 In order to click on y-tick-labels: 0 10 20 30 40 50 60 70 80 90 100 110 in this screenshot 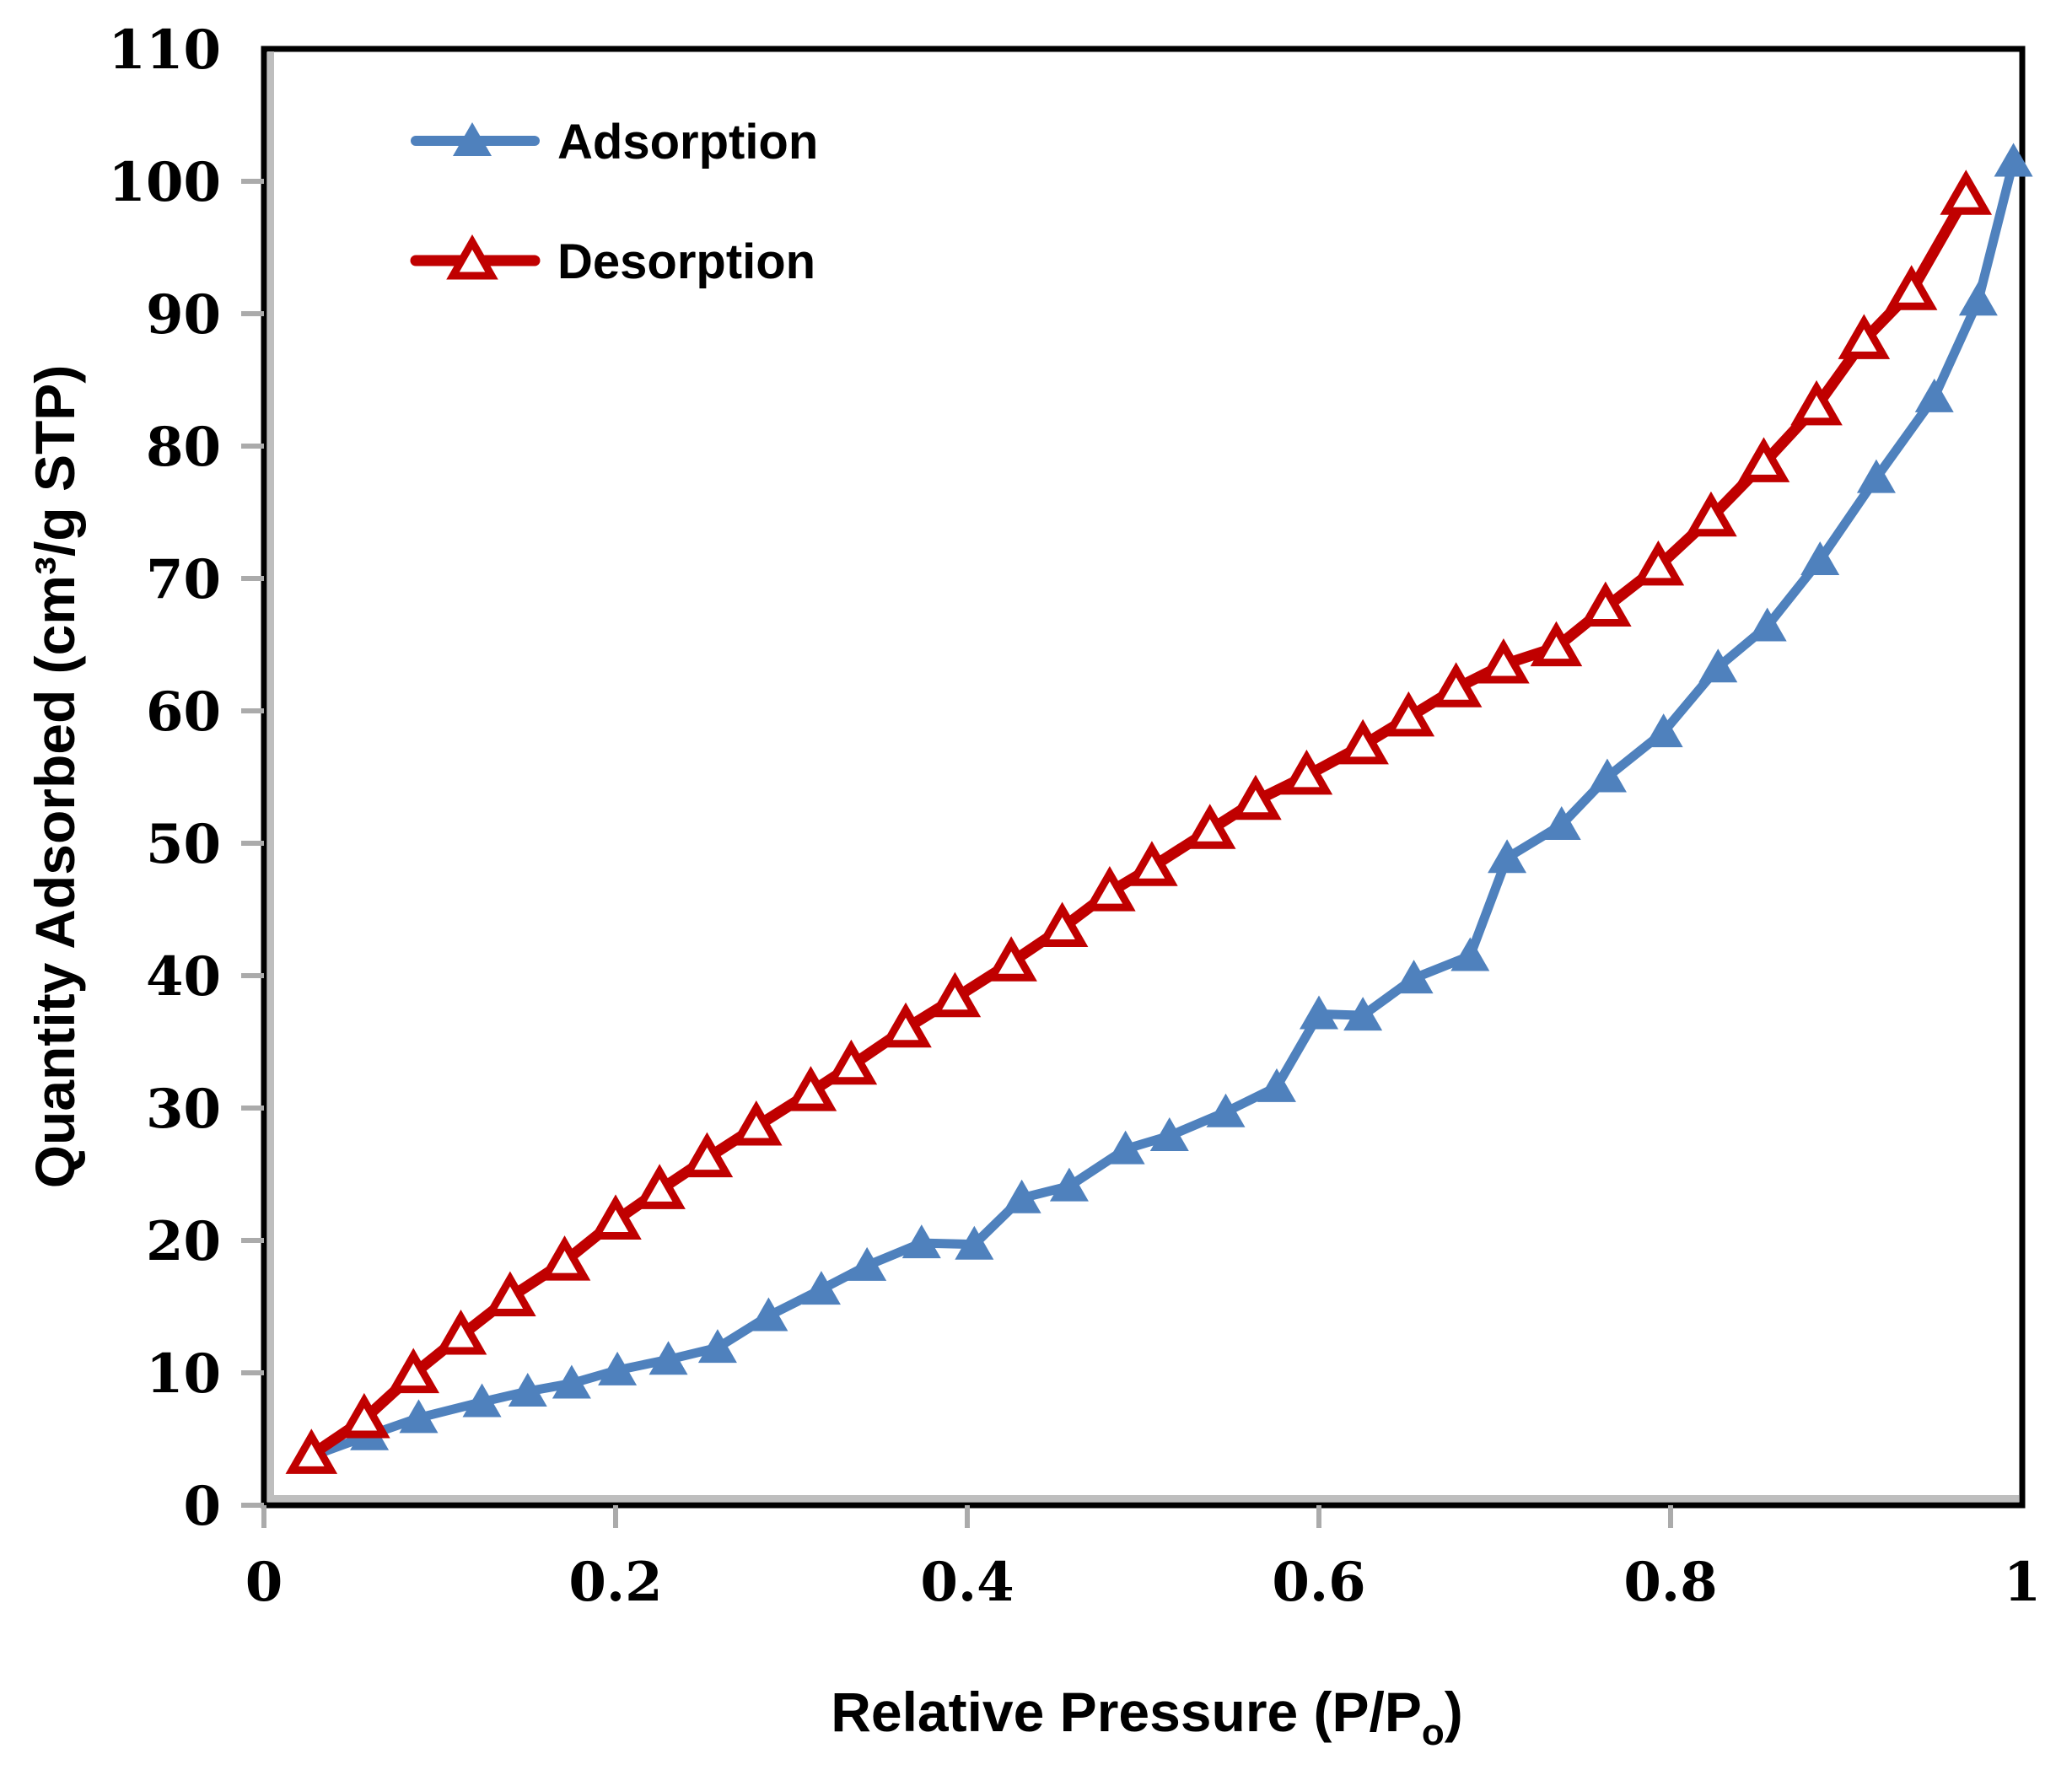, I will do `click(164, 778)`.